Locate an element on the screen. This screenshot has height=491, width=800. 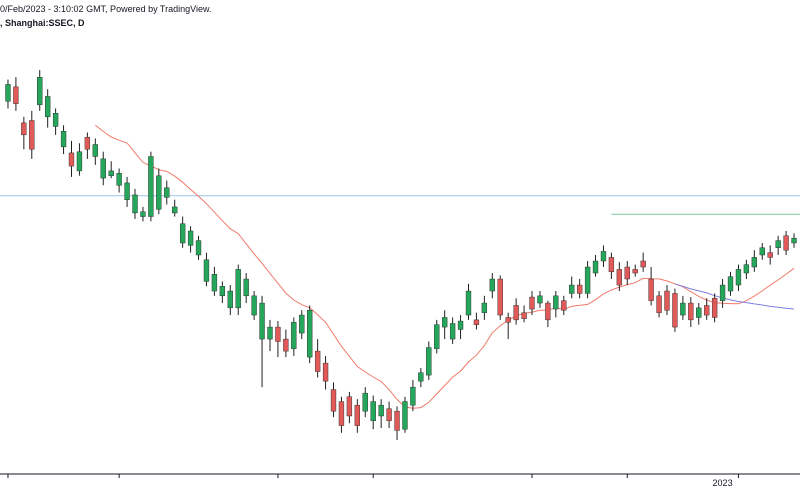
chart-header-symbol: , Shanghai:SSEC, D is located at coordinates (42, 23).